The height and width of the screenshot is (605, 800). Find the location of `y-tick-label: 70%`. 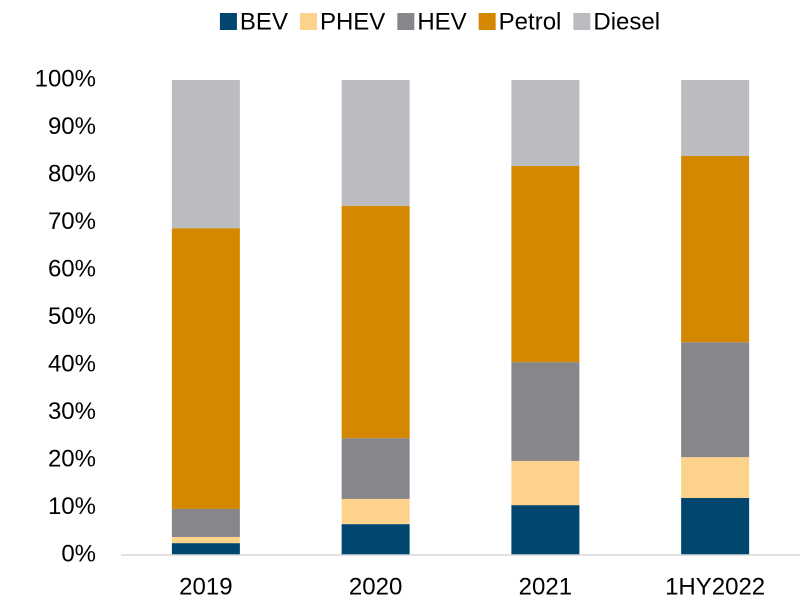

y-tick-label: 70% is located at coordinates (72, 221).